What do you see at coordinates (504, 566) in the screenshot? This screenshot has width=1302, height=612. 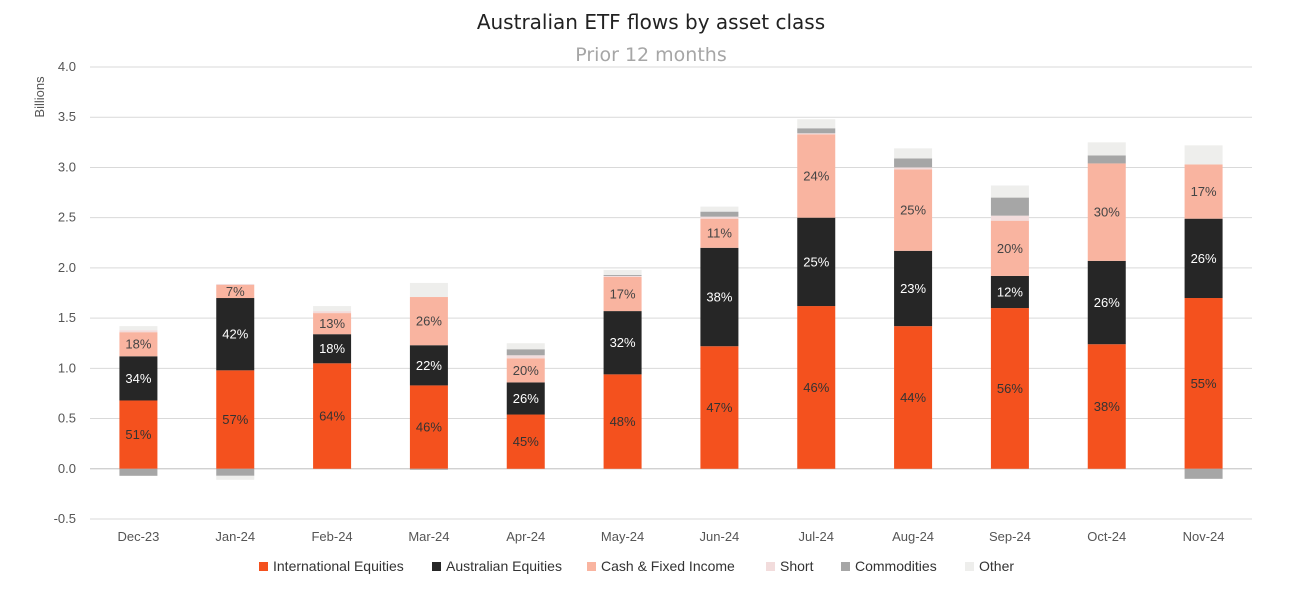 I see `legend-label: Australian Equities` at bounding box center [504, 566].